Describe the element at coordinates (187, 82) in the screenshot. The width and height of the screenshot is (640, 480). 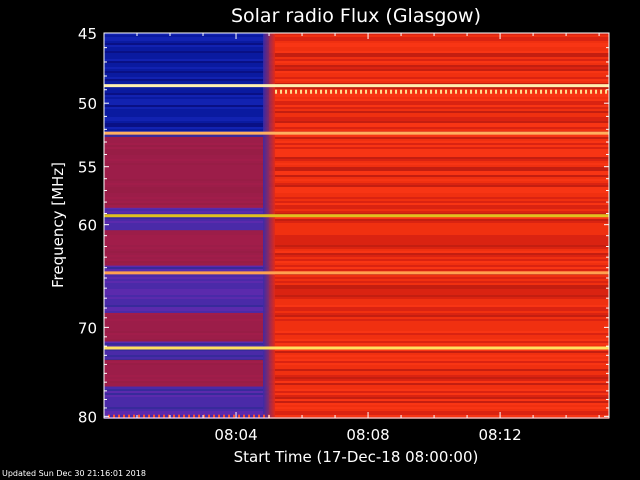
I see `region-before-low-freq` at that location.